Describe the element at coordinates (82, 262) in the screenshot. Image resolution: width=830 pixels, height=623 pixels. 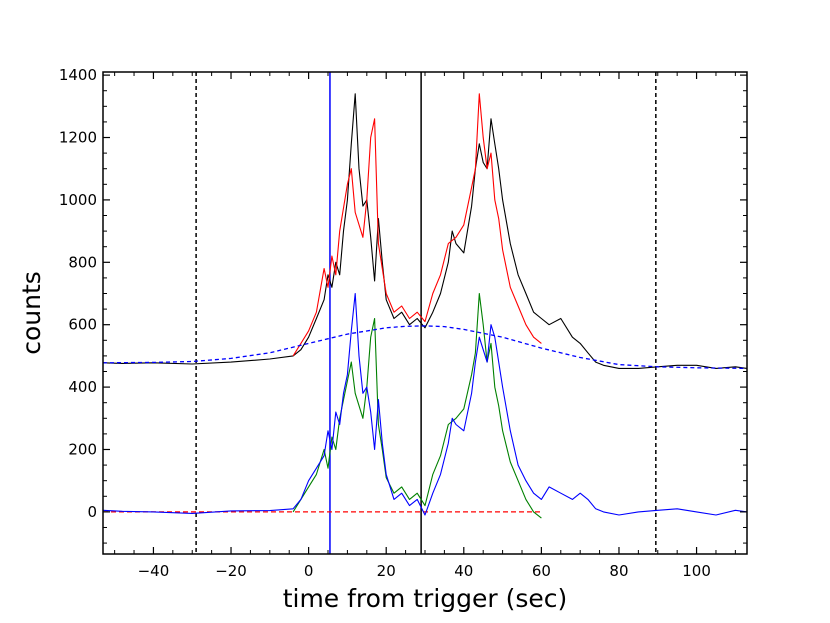
I see `y-tick-label: 800` at that location.